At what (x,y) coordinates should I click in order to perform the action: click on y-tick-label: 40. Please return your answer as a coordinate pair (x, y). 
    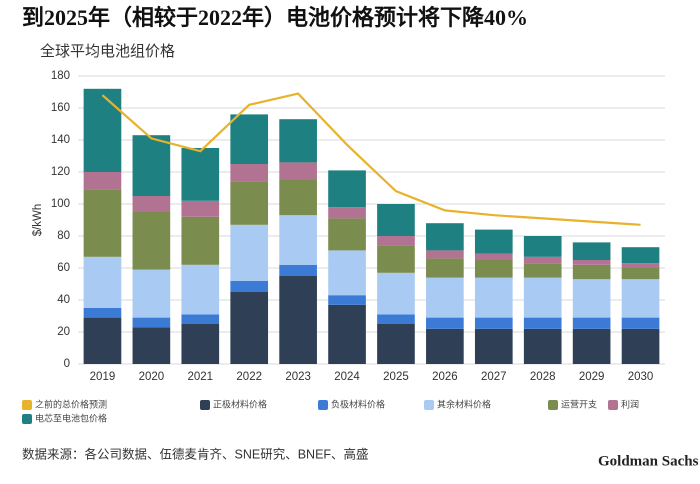
    Looking at the image, I should click on (63, 300).